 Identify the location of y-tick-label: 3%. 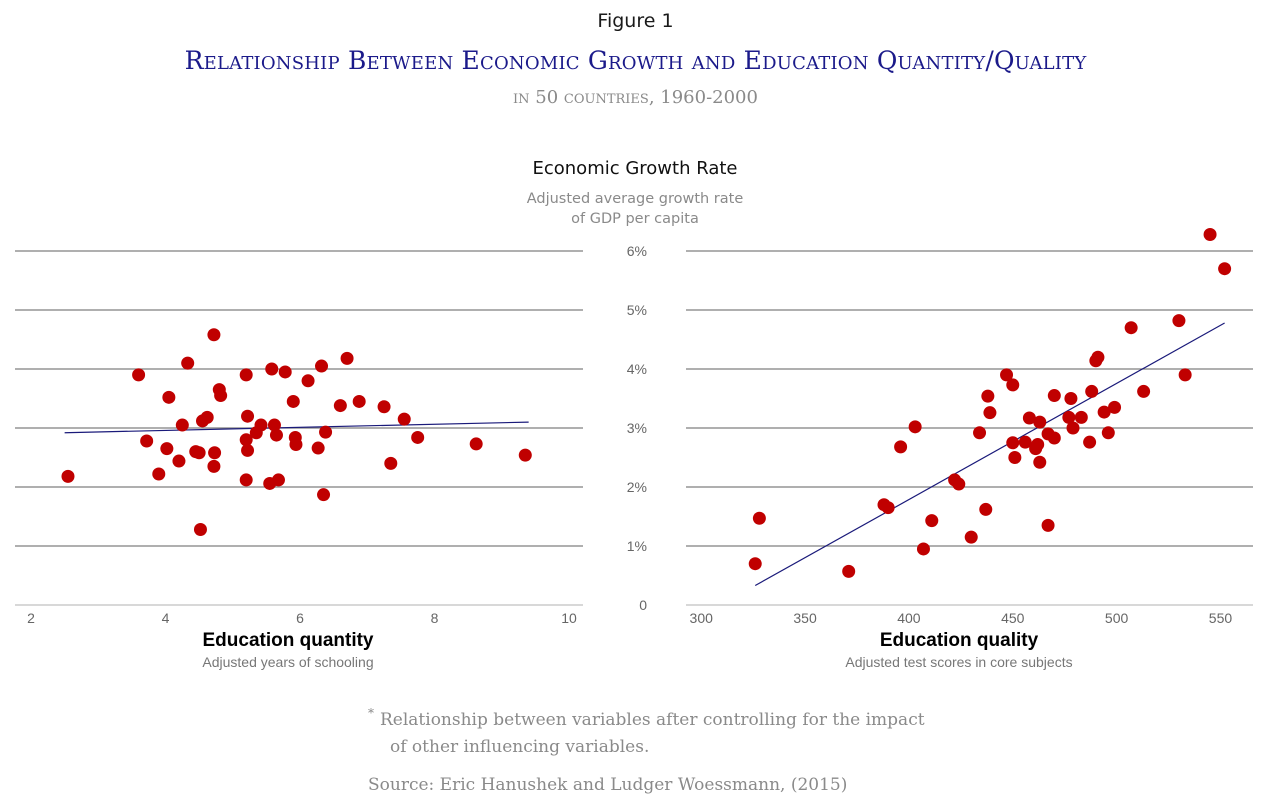
(637, 428).